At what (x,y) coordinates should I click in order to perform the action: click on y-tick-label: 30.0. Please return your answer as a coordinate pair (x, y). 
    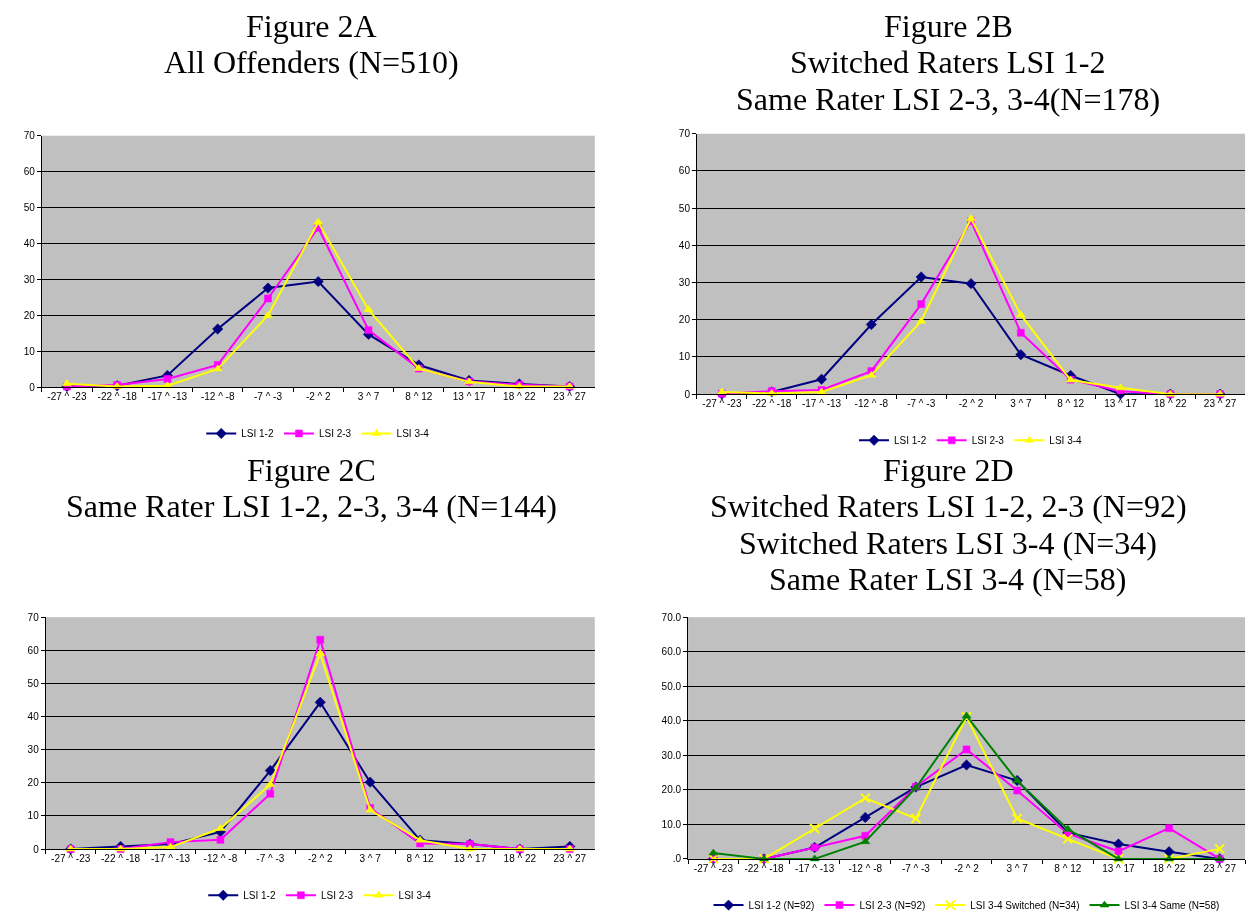
    Looking at the image, I should click on (671, 755).